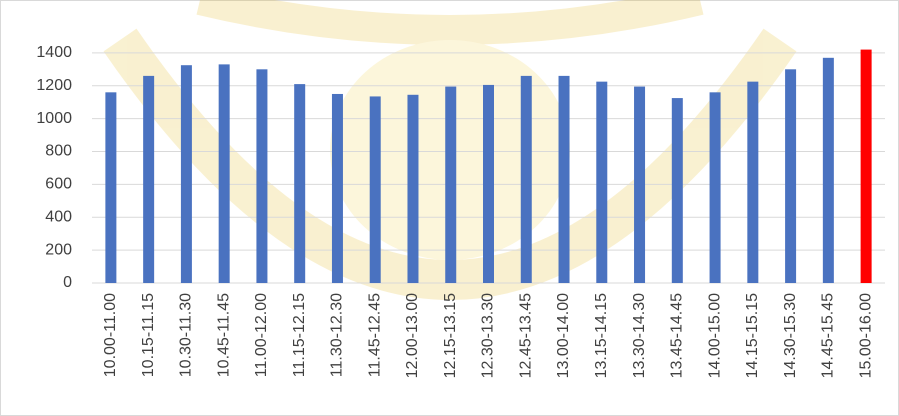 Image resolution: width=899 pixels, height=416 pixels. What do you see at coordinates (67, 282) in the screenshot?
I see `y-tick-label: 0` at bounding box center [67, 282].